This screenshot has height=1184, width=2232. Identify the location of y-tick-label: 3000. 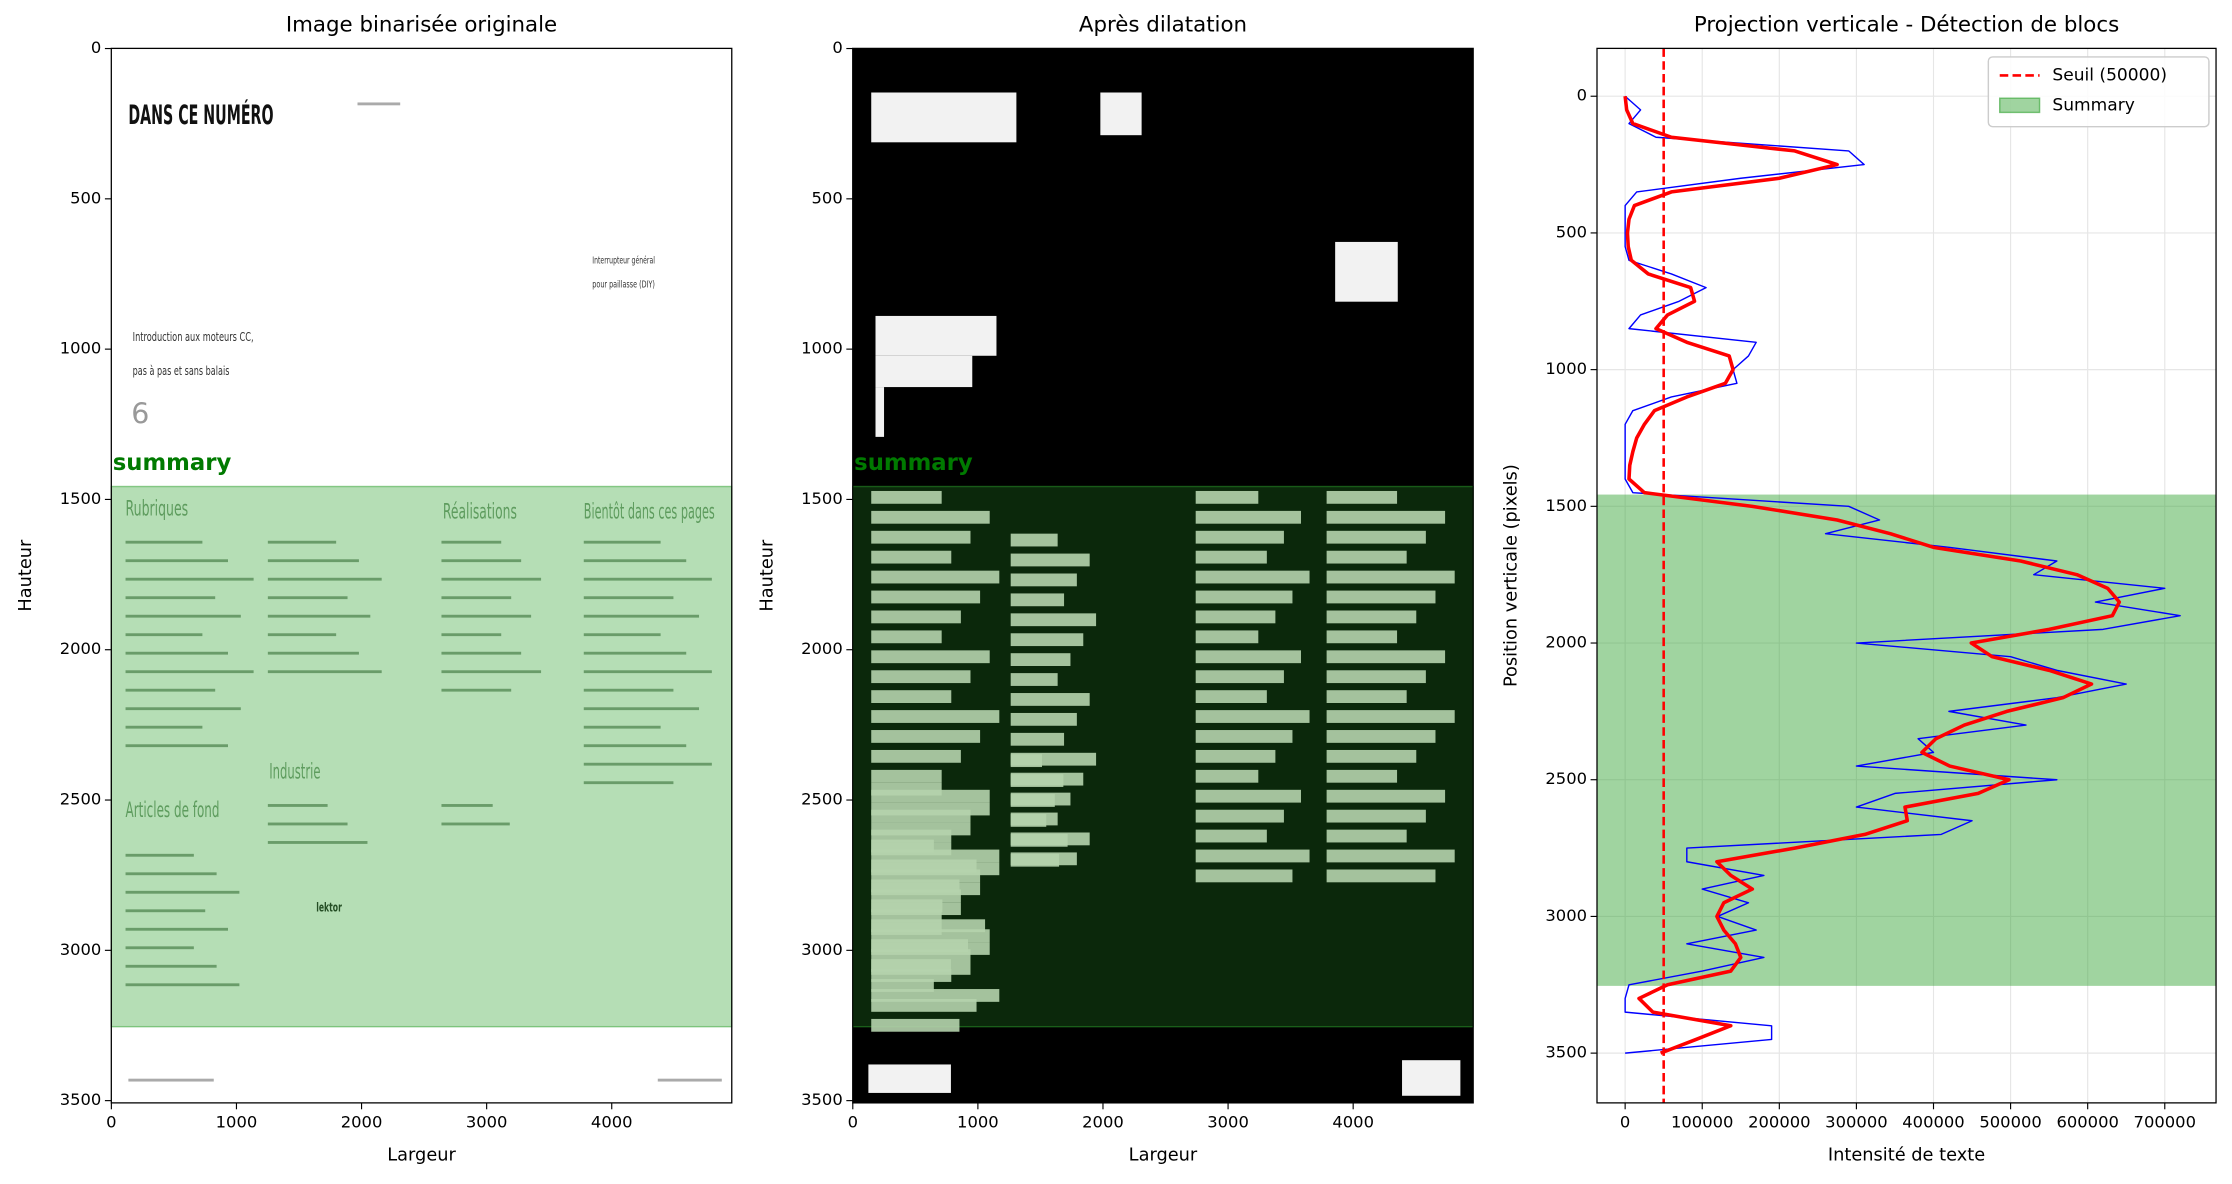
(1566, 915).